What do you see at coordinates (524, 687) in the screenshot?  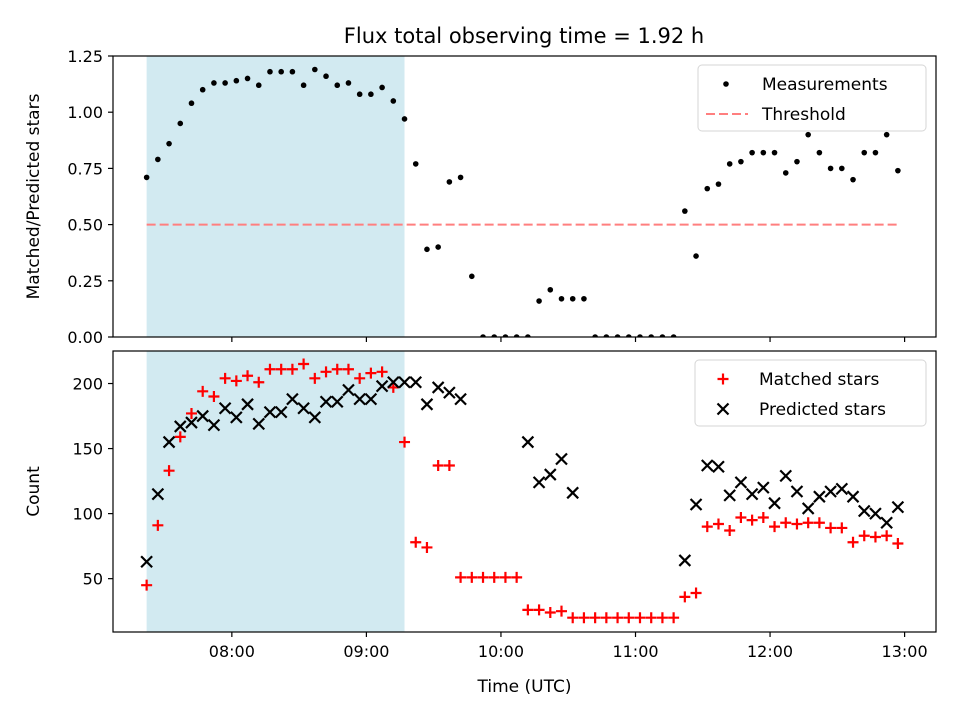 I see `x-axis-label: Time (UTC)` at bounding box center [524, 687].